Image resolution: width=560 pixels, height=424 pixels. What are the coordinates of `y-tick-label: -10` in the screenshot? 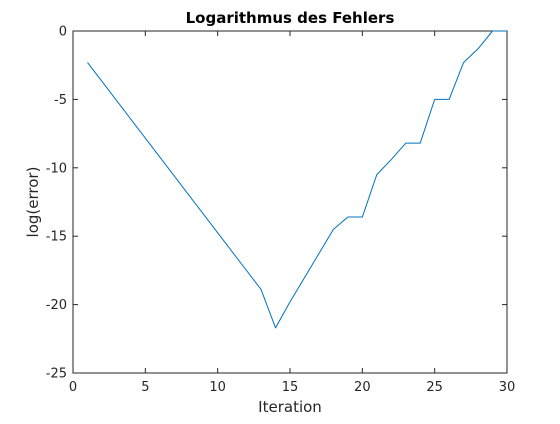 It's located at (56, 168).